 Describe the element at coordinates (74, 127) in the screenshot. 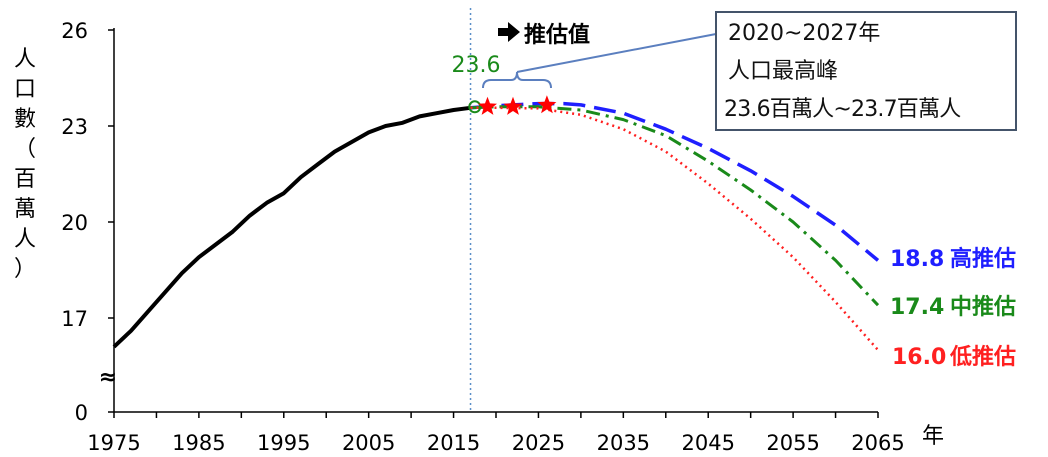

I see `y-tick-label: 23` at that location.